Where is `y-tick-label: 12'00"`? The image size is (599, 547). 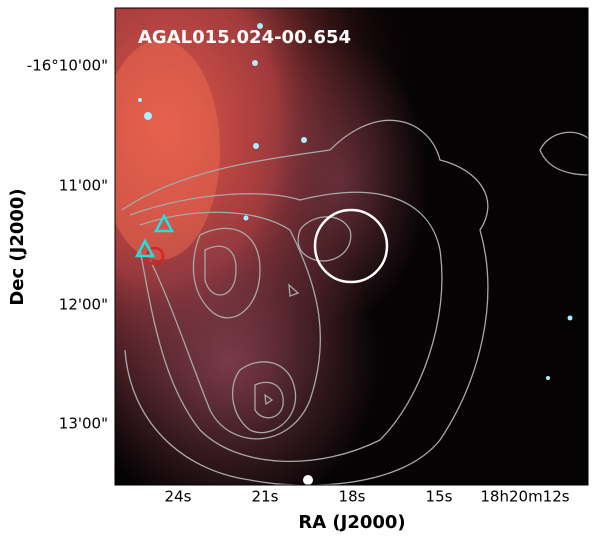 y-tick-label: 12'00" is located at coordinates (83, 305).